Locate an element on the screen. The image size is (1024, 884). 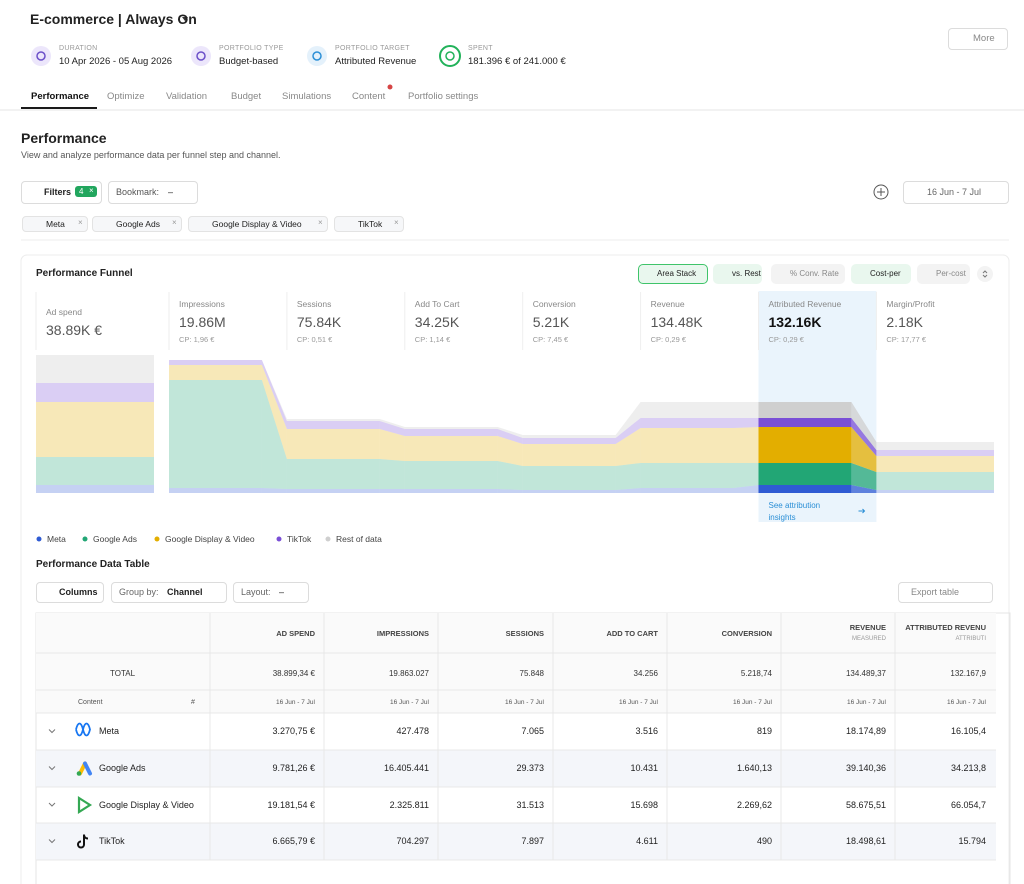
tab: Validation is located at coordinates (187, 96).